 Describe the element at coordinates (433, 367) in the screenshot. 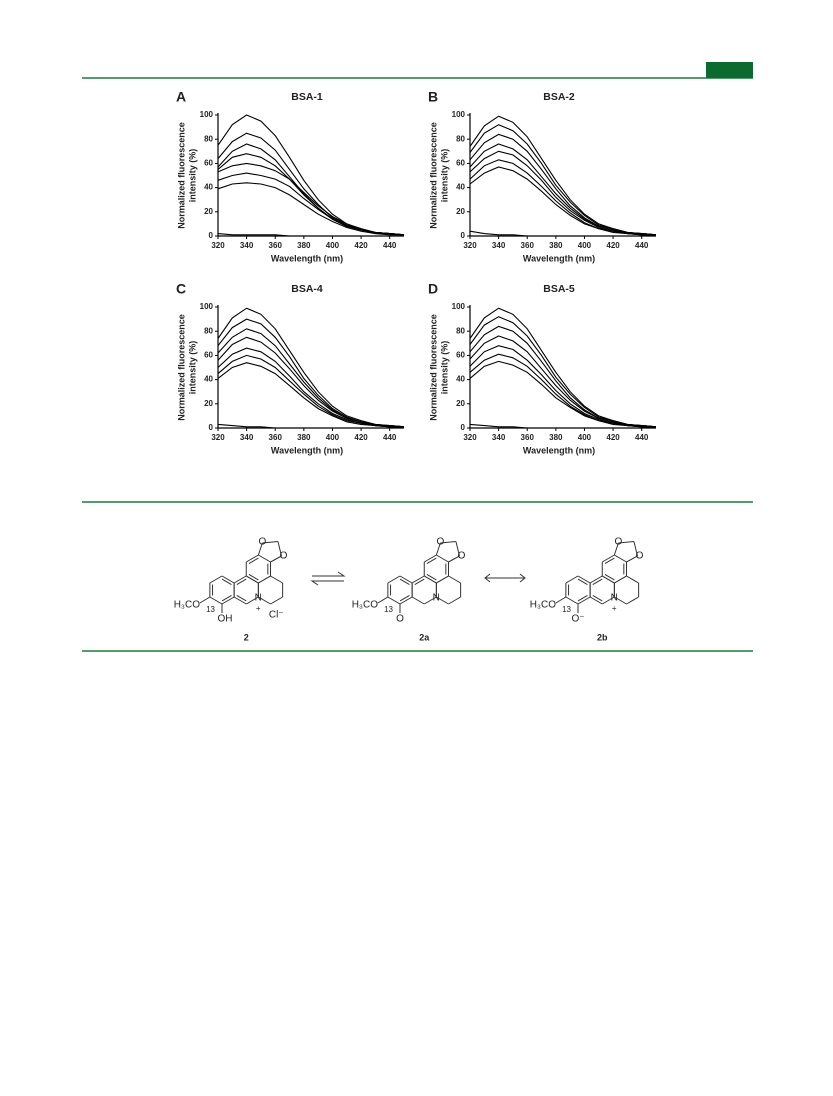

I see `y-axis-label: Normalized fluorescence` at that location.